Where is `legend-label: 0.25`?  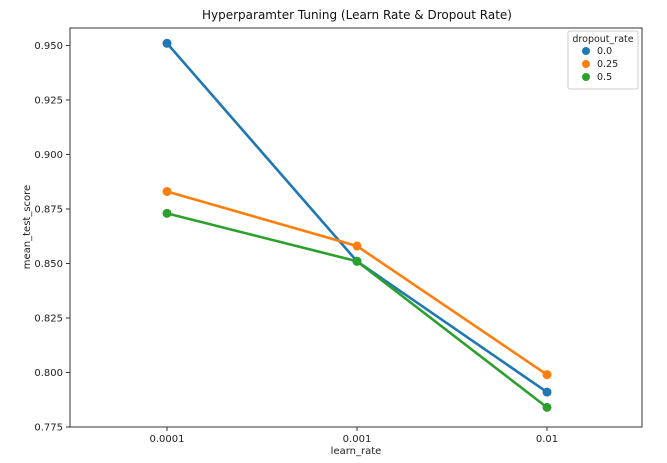 legend-label: 0.25 is located at coordinates (607, 64).